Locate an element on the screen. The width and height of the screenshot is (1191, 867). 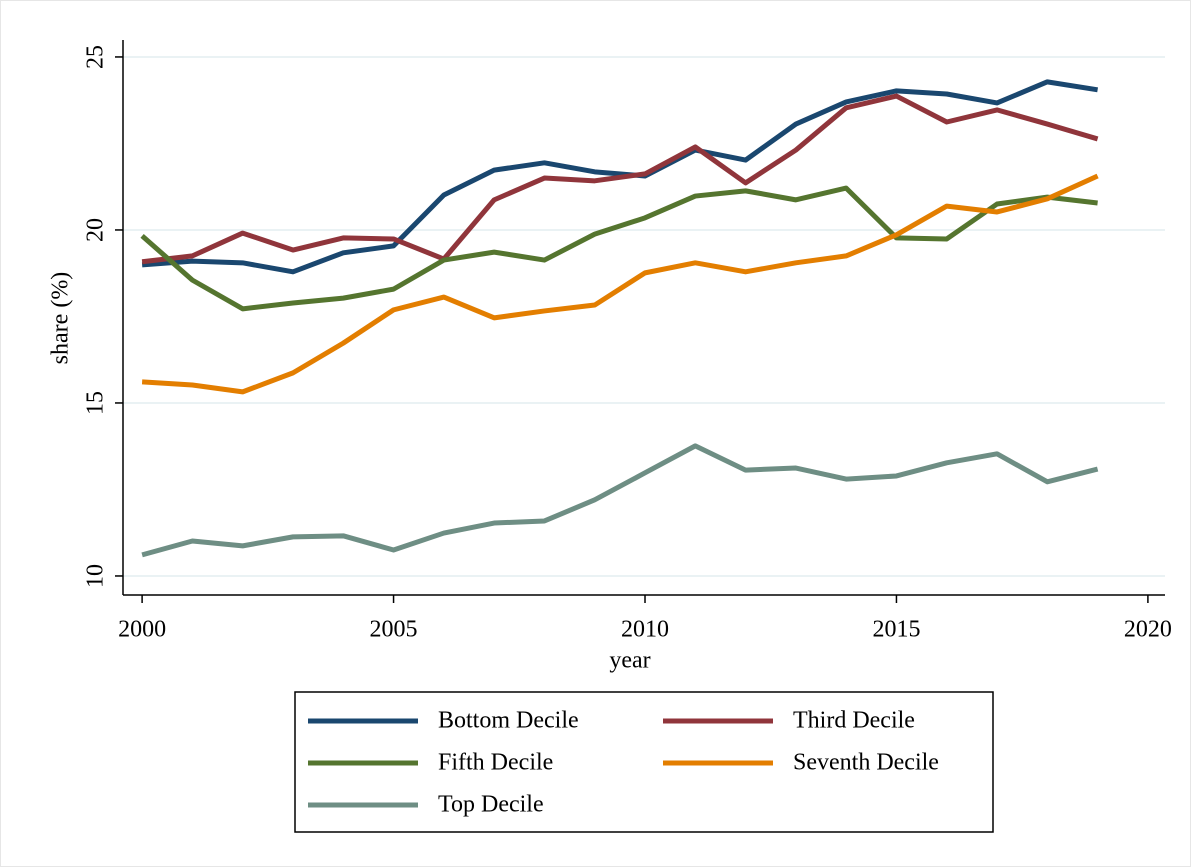
x-tick-label: 2010 is located at coordinates (645, 630).